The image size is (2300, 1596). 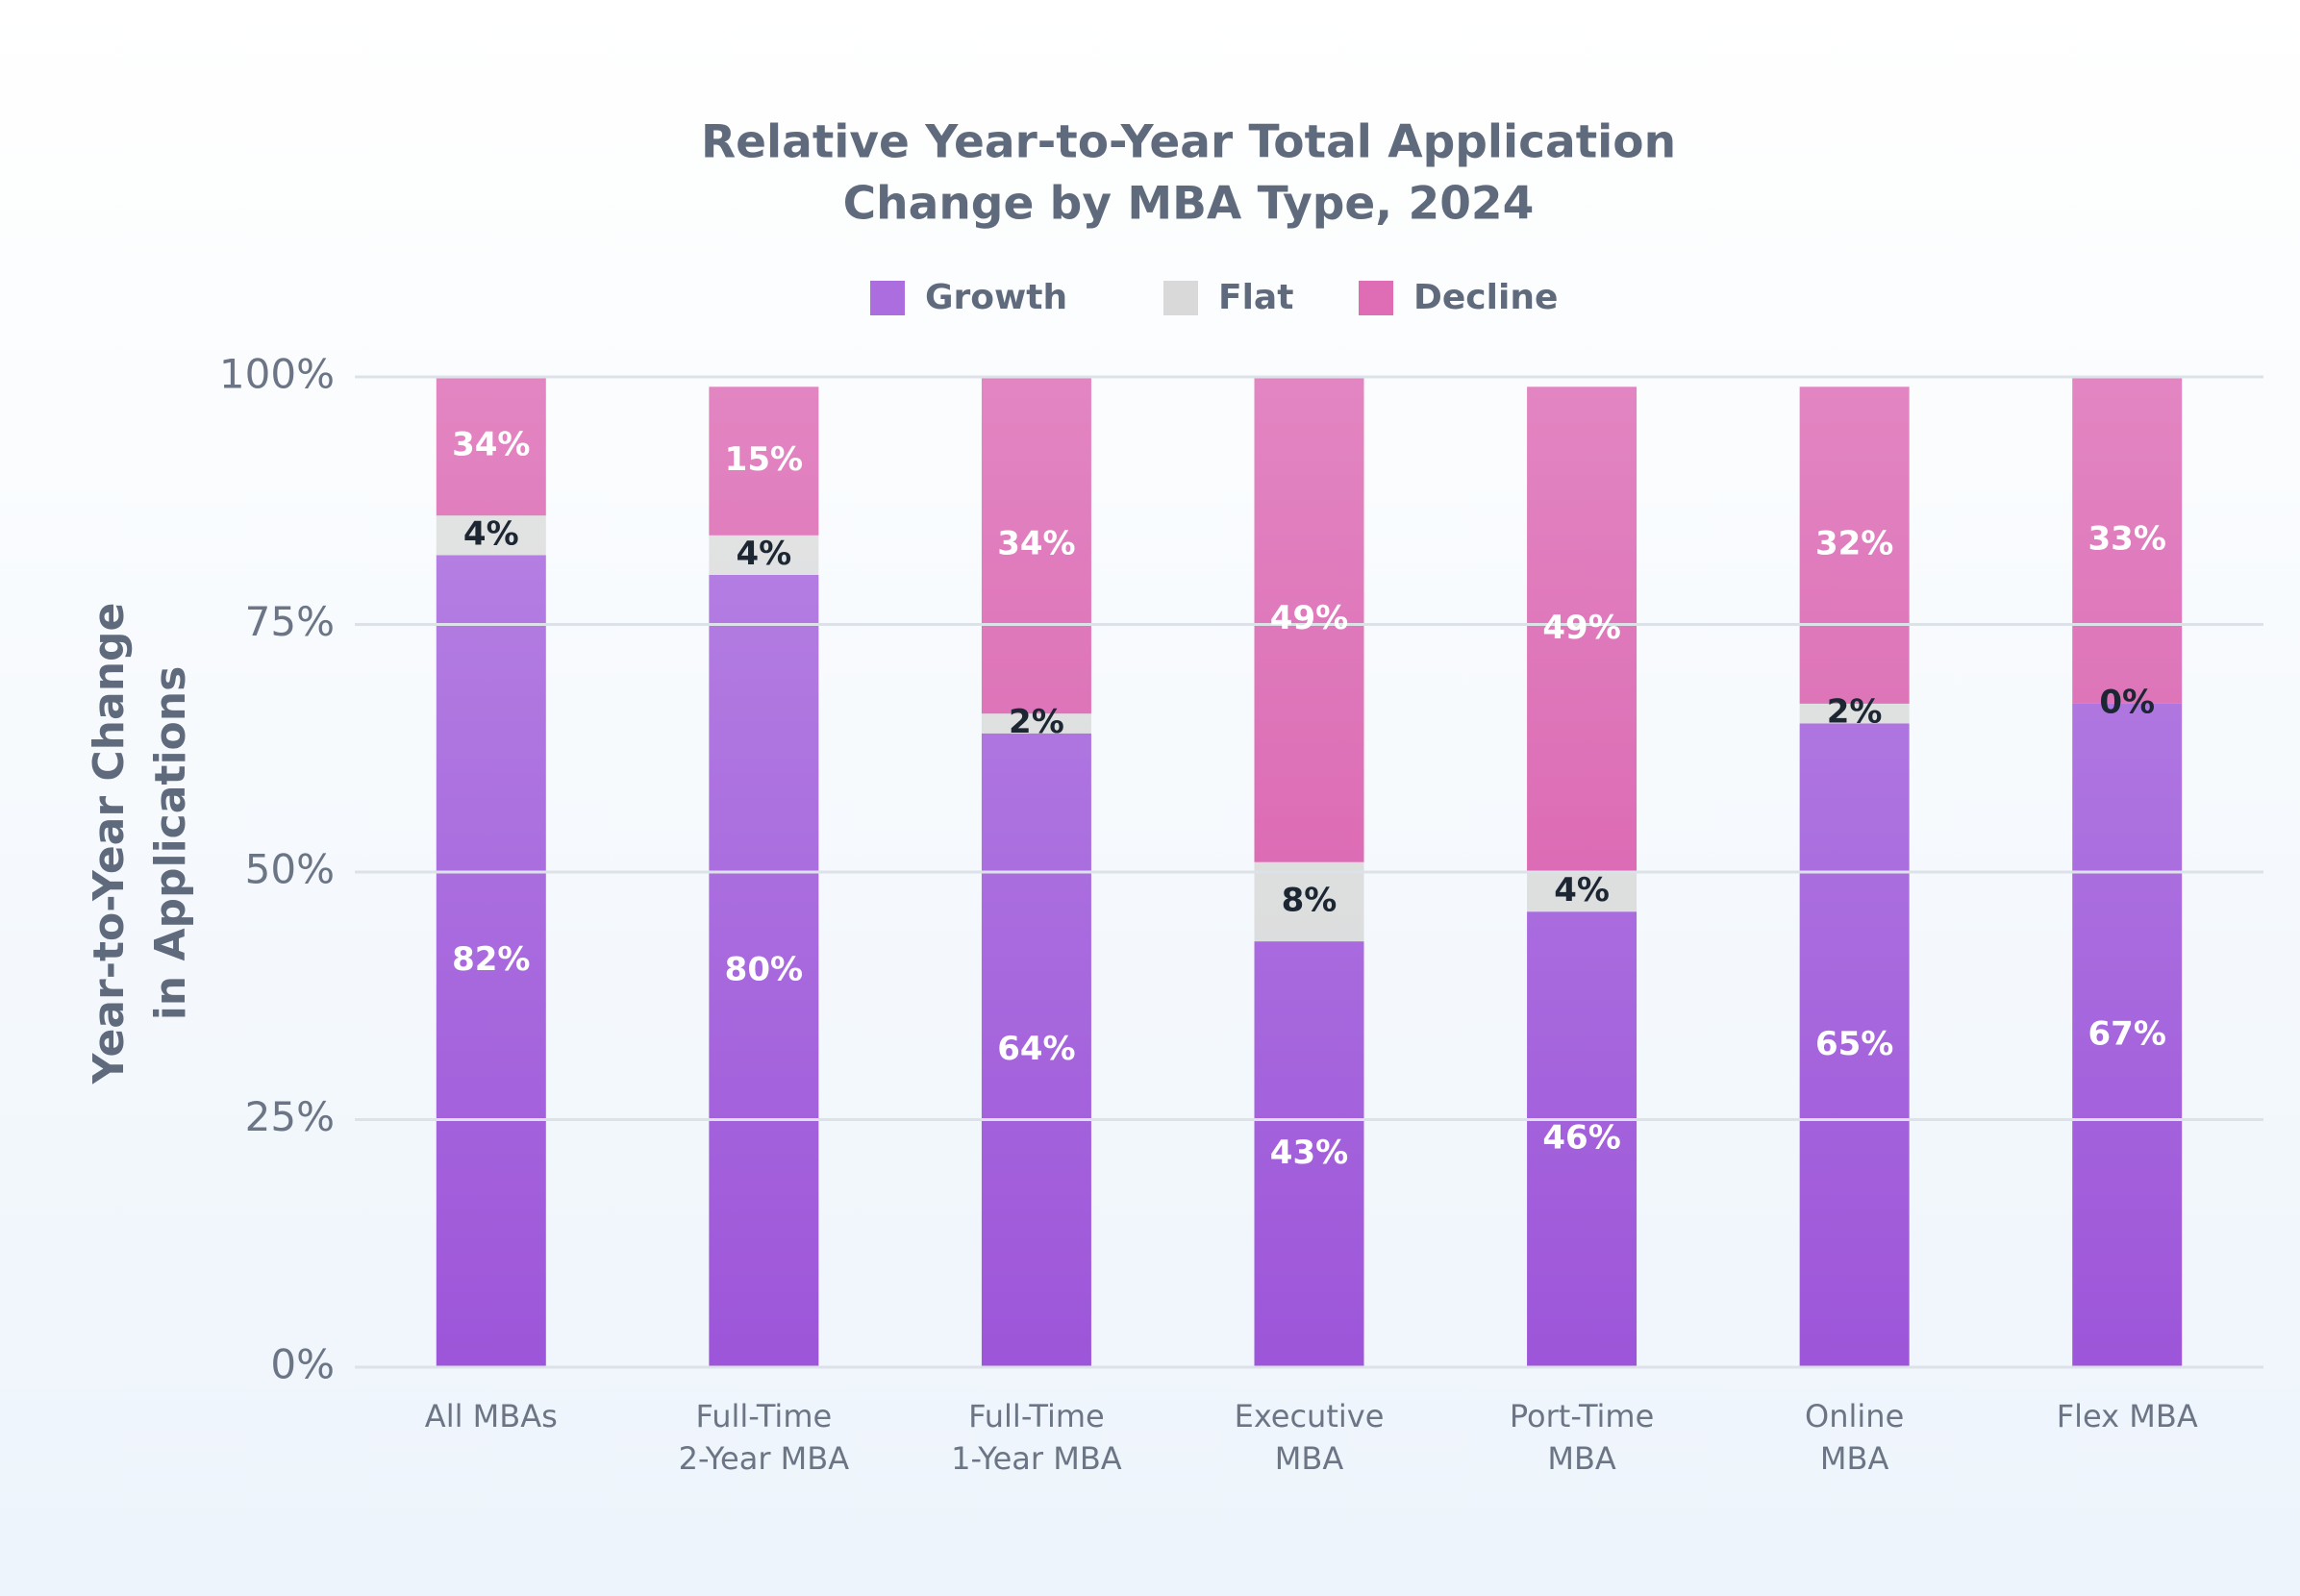 What do you see at coordinates (765, 1458) in the screenshot?
I see `x-tick-label: 2-Year MBA` at bounding box center [765, 1458].